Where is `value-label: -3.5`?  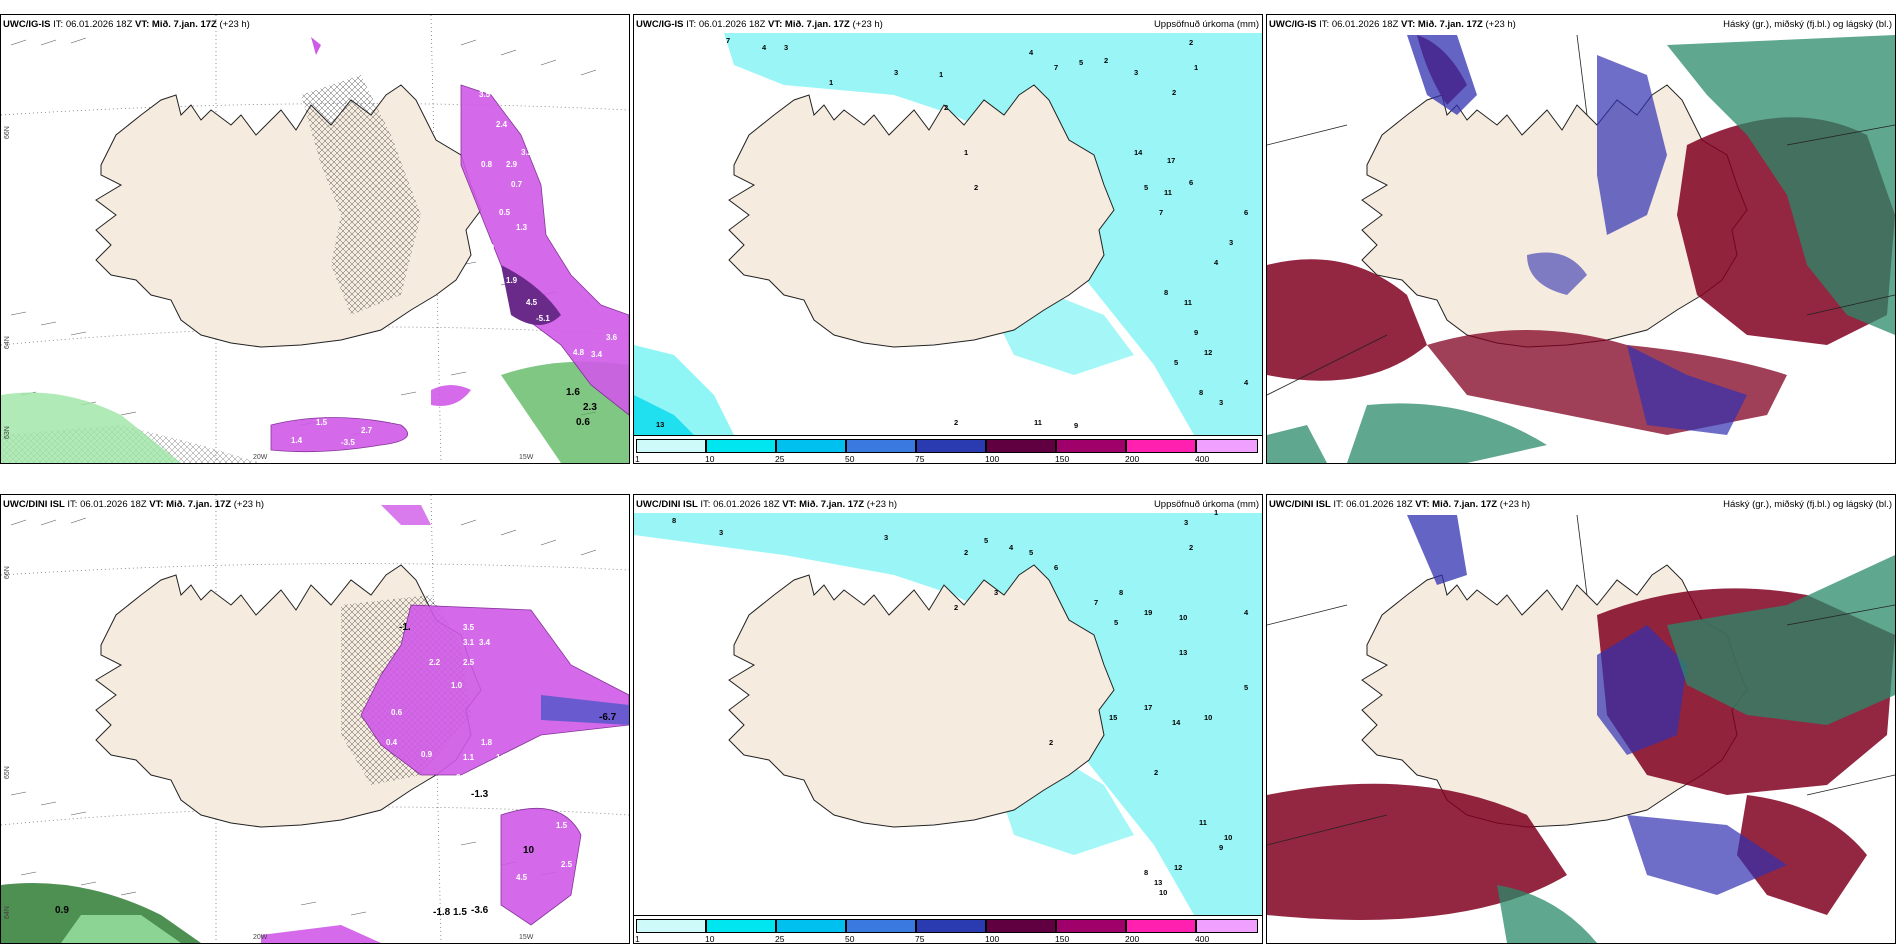 value-label: -3.5 is located at coordinates (348, 442).